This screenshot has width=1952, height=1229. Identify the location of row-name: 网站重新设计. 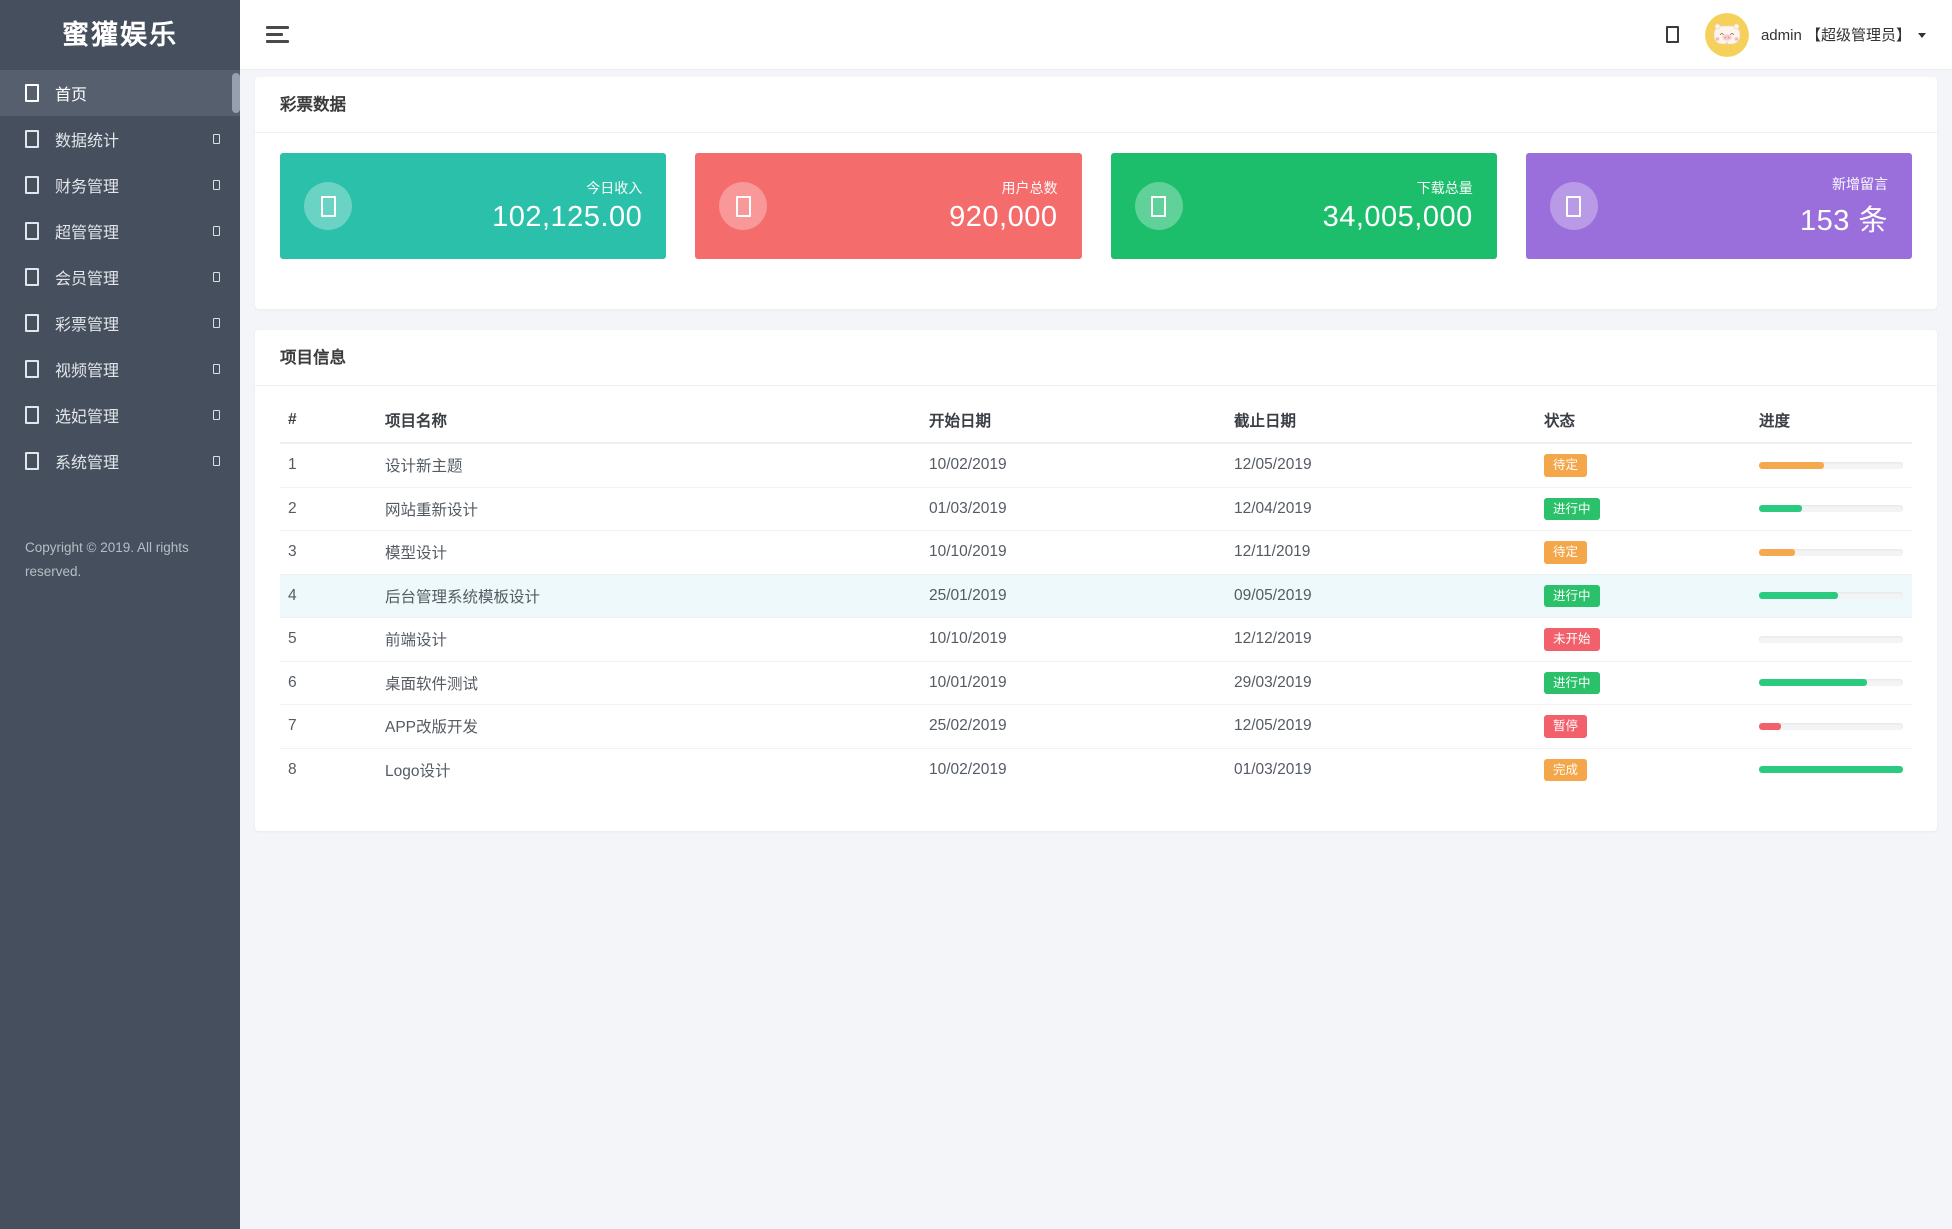
(649, 509).